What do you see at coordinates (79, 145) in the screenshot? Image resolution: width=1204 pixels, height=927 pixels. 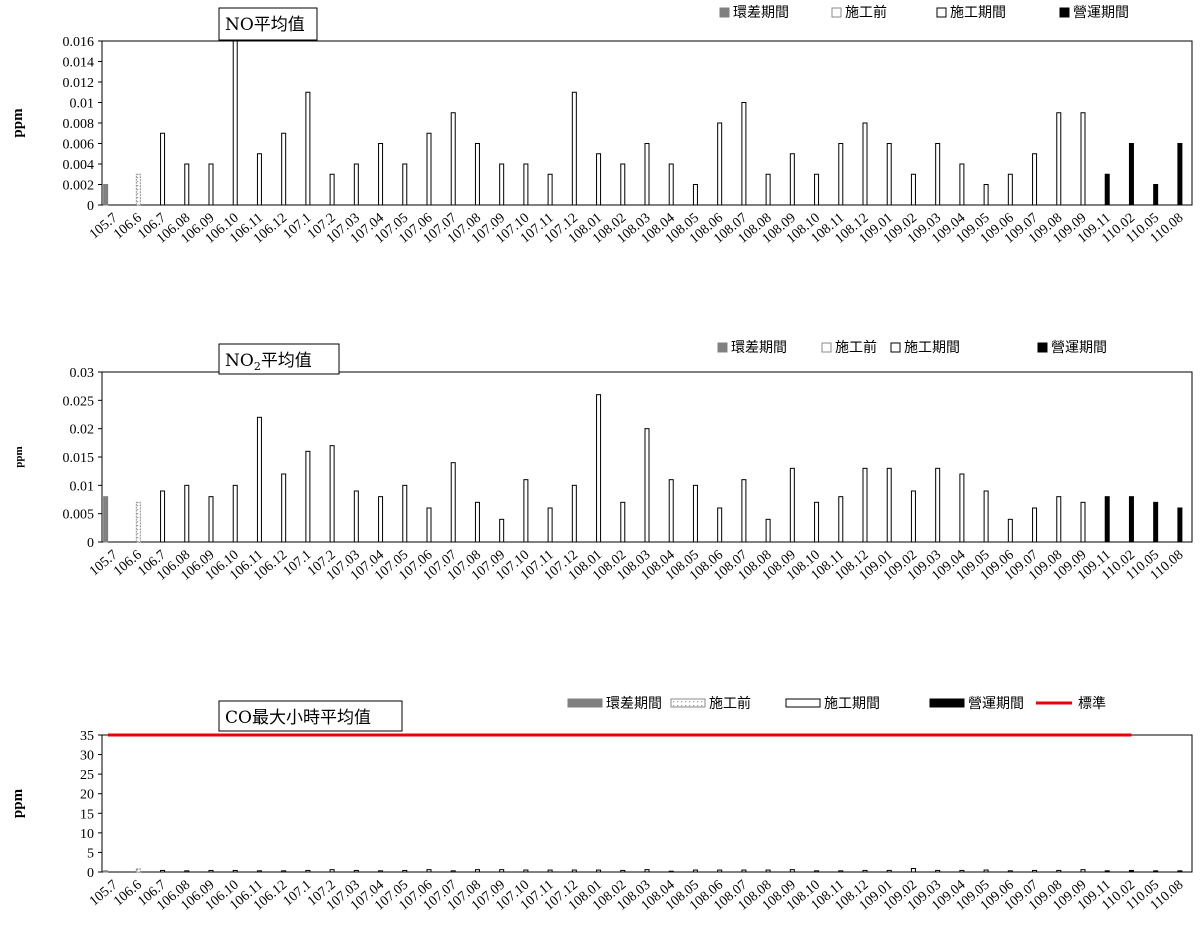 I see `y-tick-label: 0.006` at bounding box center [79, 145].